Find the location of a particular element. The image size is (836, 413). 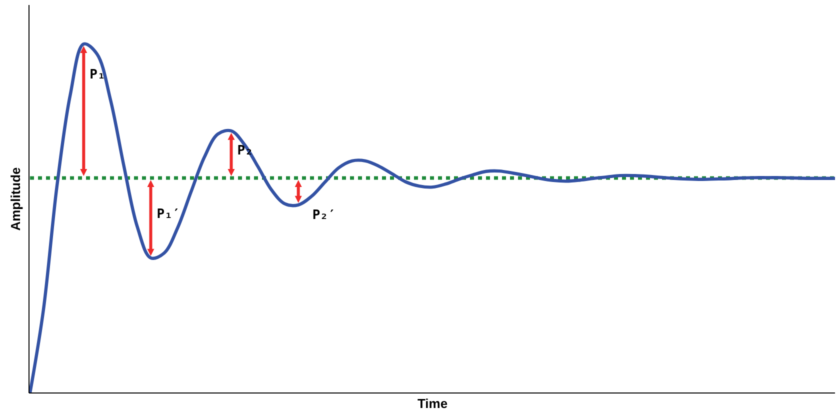

x-axis-title: Time is located at coordinates (432, 403).